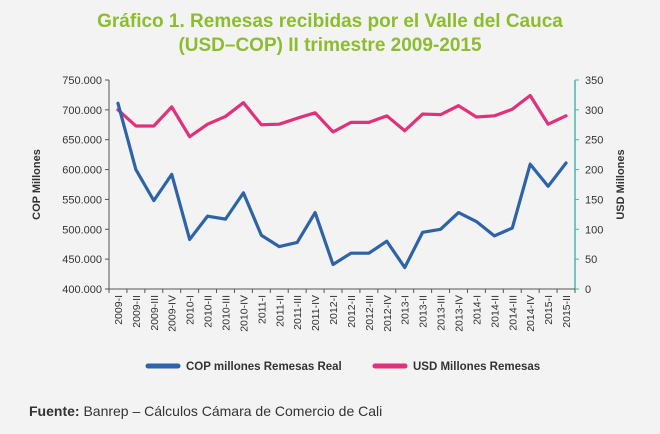 The width and height of the screenshot is (660, 434). Describe the element at coordinates (549, 310) in the screenshot. I see `x-tick-label: 2015-I` at that location.